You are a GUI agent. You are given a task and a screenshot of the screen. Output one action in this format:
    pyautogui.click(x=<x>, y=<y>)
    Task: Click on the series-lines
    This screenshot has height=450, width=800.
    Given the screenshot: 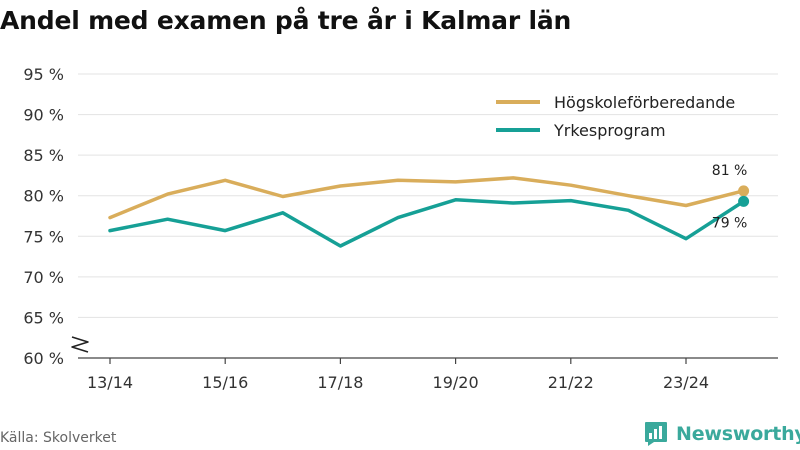 What is the action you would take?
    pyautogui.click(x=429, y=212)
    